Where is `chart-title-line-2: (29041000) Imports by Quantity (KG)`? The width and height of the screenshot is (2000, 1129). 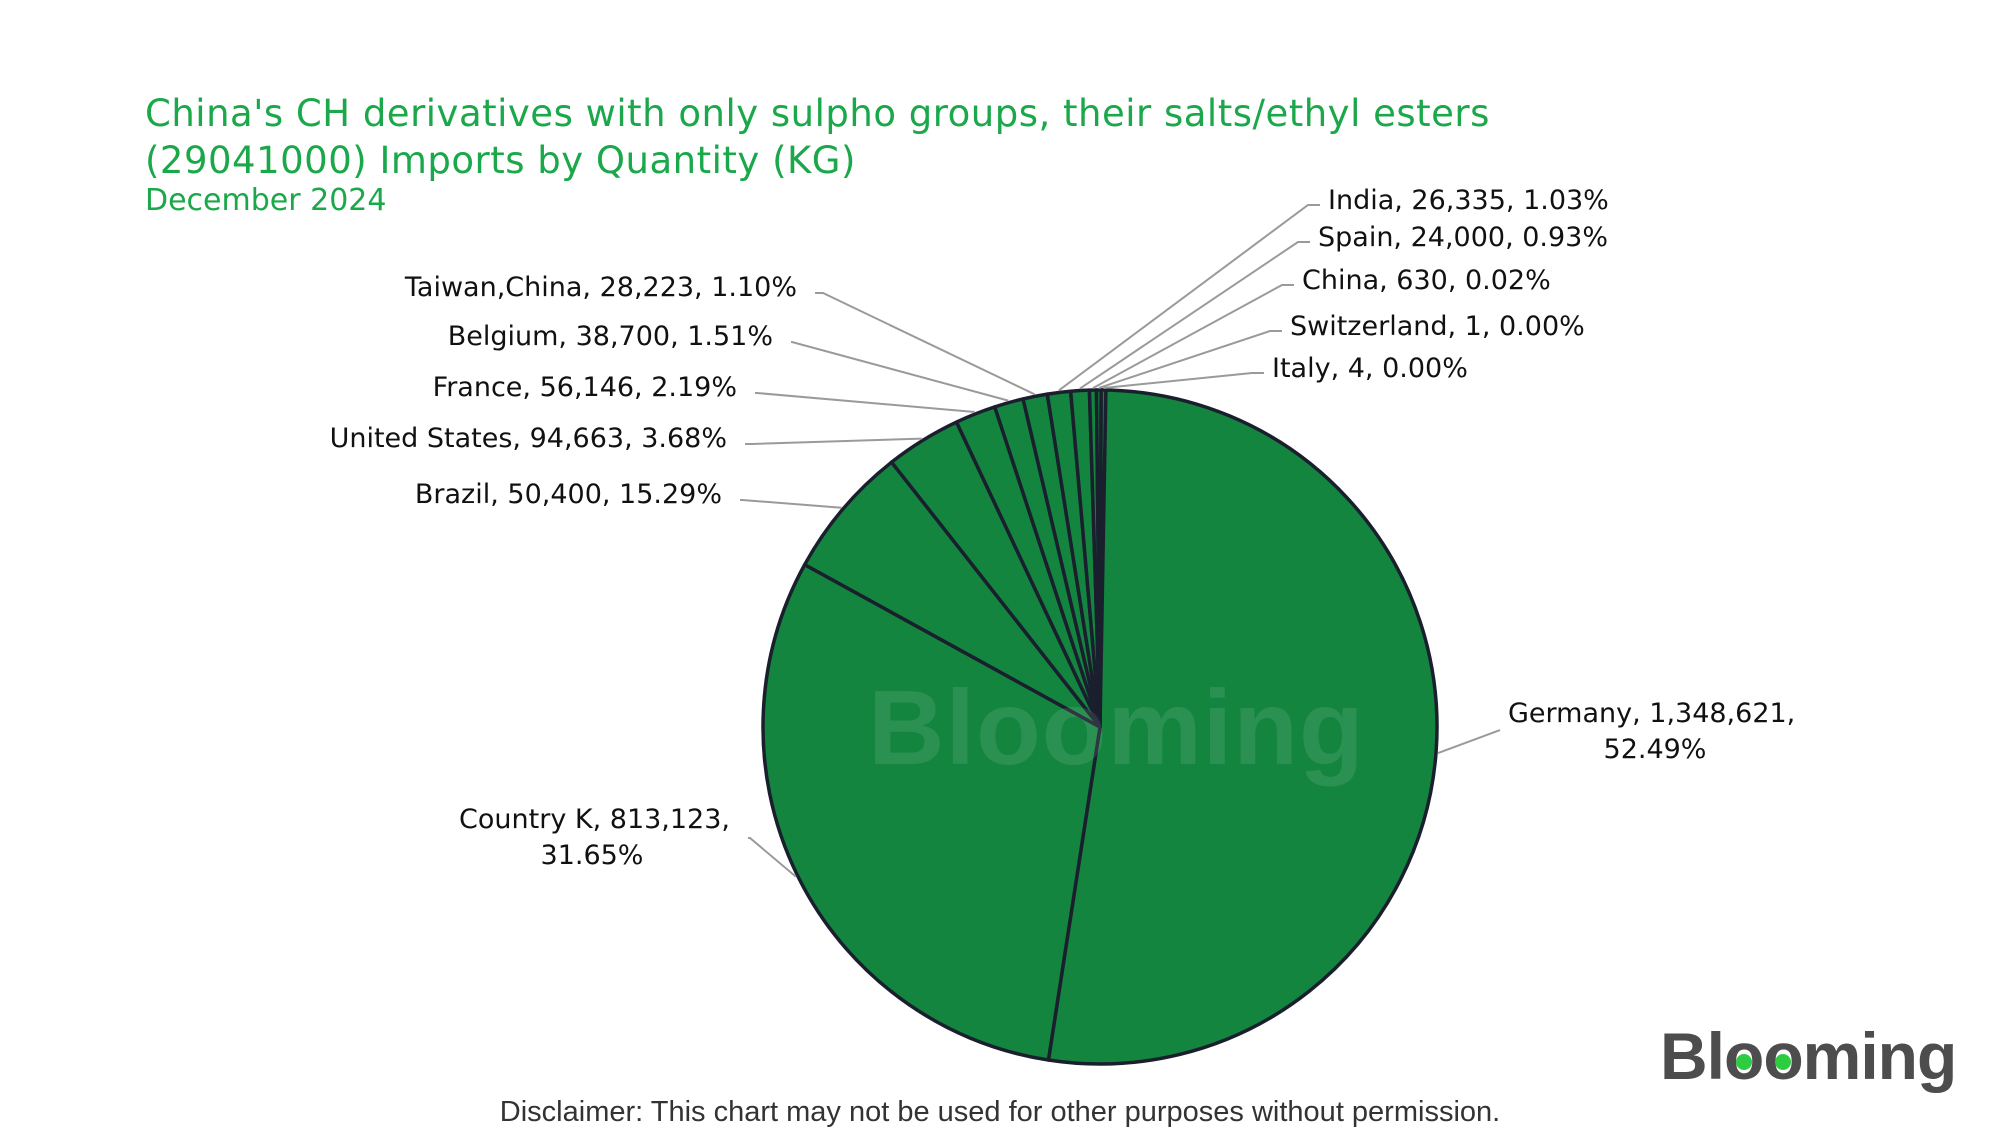 chart-title-line-2: (29041000) Imports by Quantity (KG) is located at coordinates (500, 160).